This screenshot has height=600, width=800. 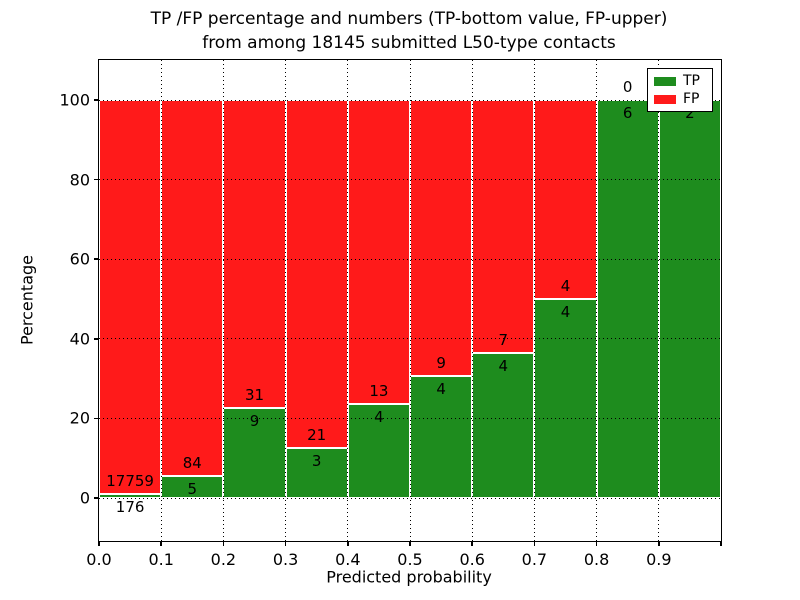 What do you see at coordinates (627, 87) in the screenshot?
I see `bar-label-fp: 0` at bounding box center [627, 87].